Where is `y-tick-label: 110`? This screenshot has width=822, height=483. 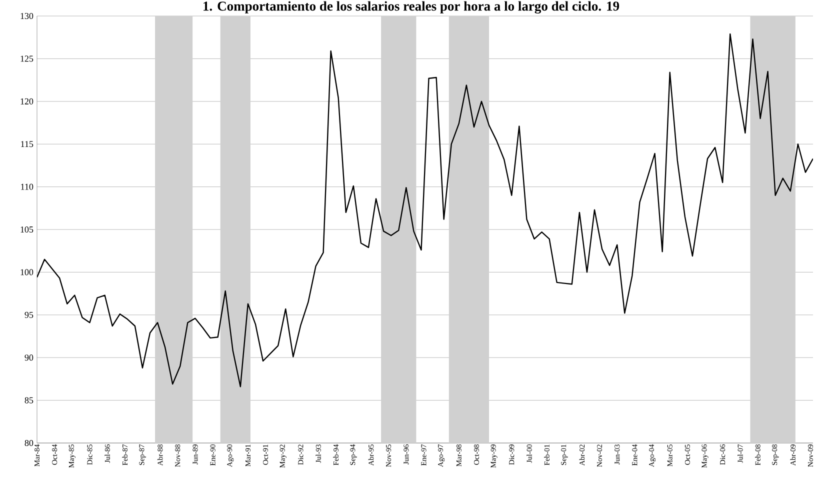 y-tick-label: 110 is located at coordinates (27, 187).